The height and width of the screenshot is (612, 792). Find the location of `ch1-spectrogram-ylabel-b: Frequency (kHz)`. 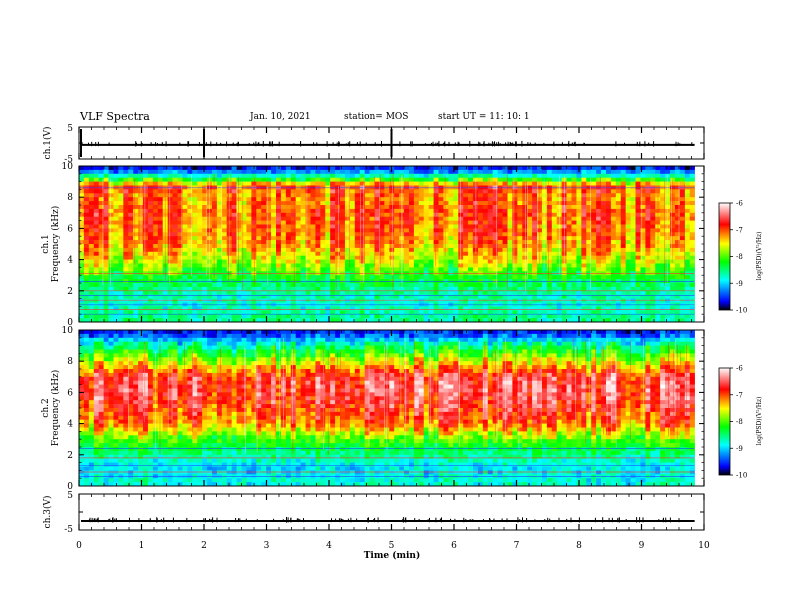

ch1-spectrogram-ylabel-b: Frequency (kHz) is located at coordinates (55, 244).